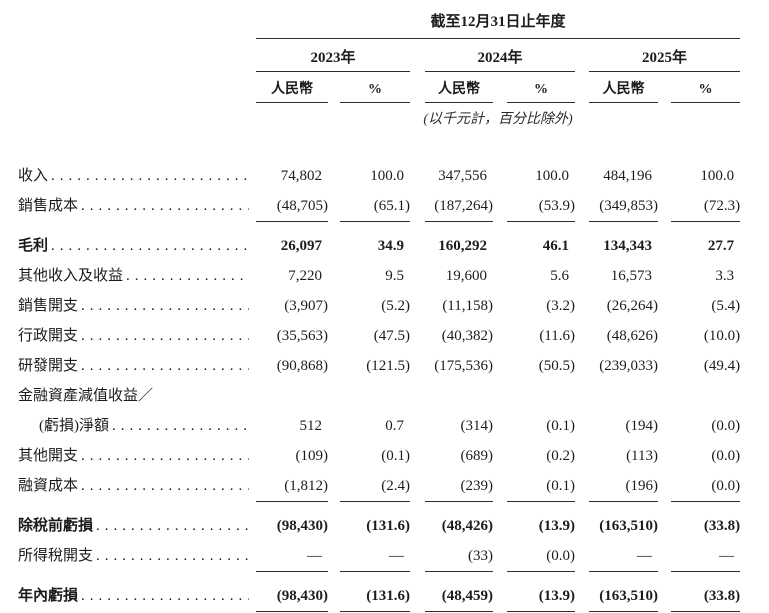 This screenshot has height=613, width=769. Describe the element at coordinates (459, 592) in the screenshot. I see `value-cell: (48,459)` at that location.